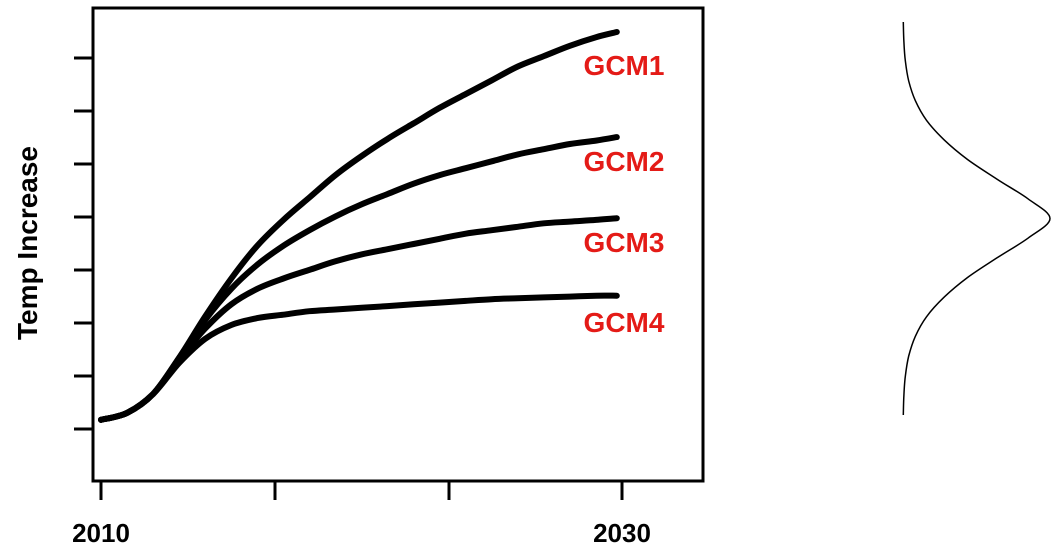  What do you see at coordinates (624, 194) in the screenshot?
I see `series-labels: GCM1 GCM2 GCM3 GCM4` at bounding box center [624, 194].